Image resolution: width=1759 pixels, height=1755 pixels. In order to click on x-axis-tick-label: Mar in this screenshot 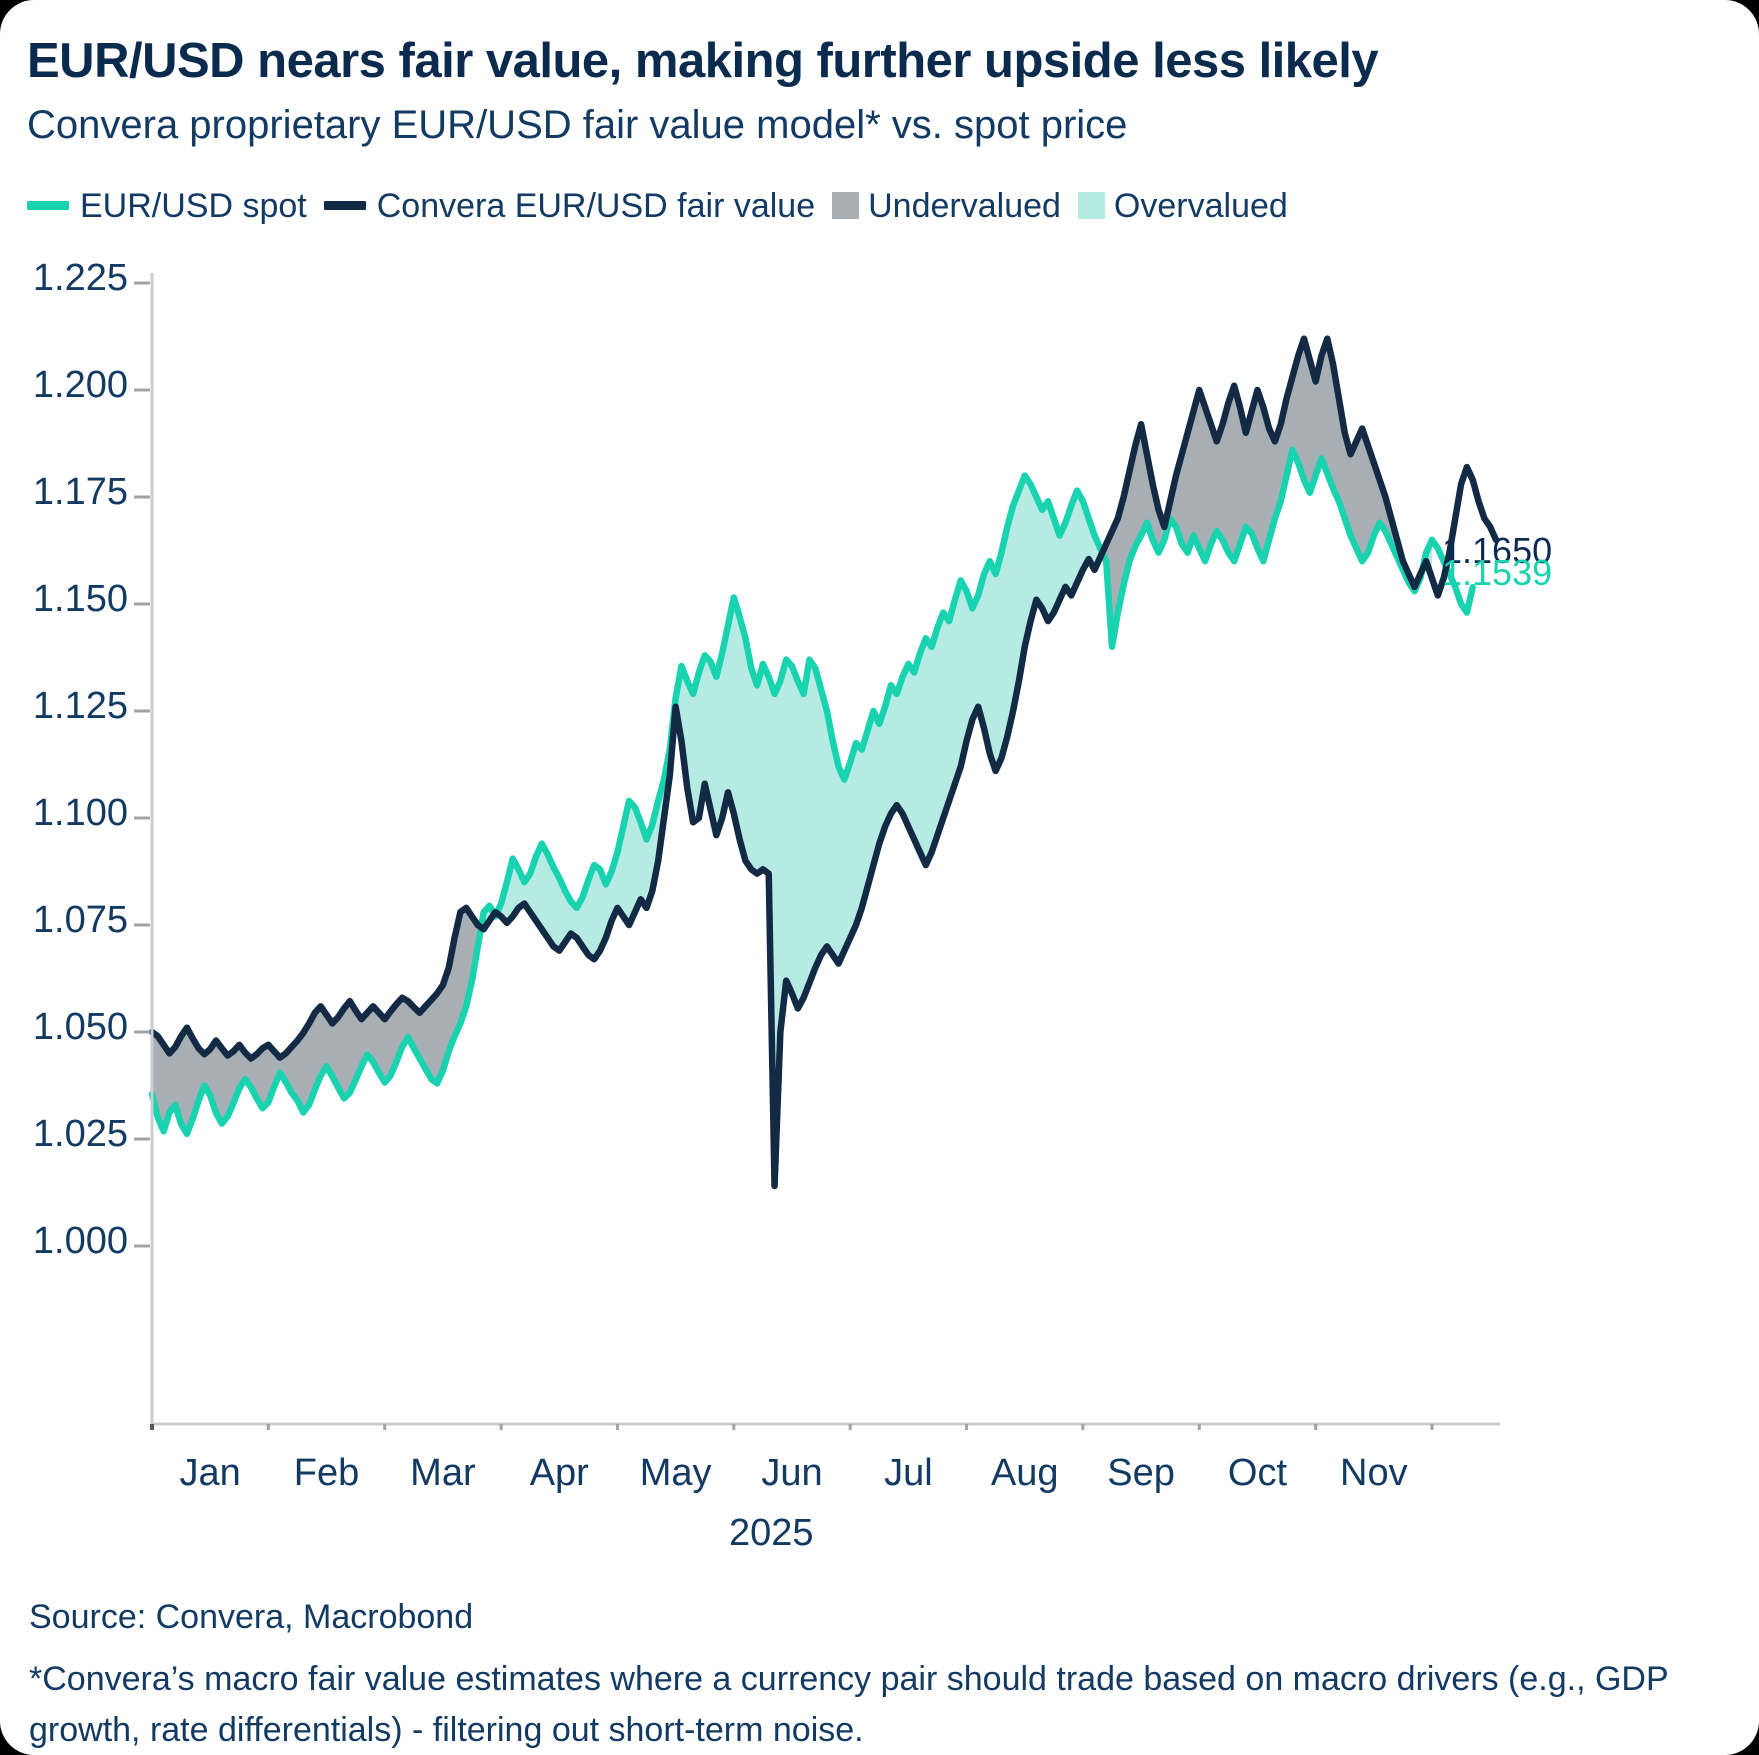, I will do `click(443, 1473)`.